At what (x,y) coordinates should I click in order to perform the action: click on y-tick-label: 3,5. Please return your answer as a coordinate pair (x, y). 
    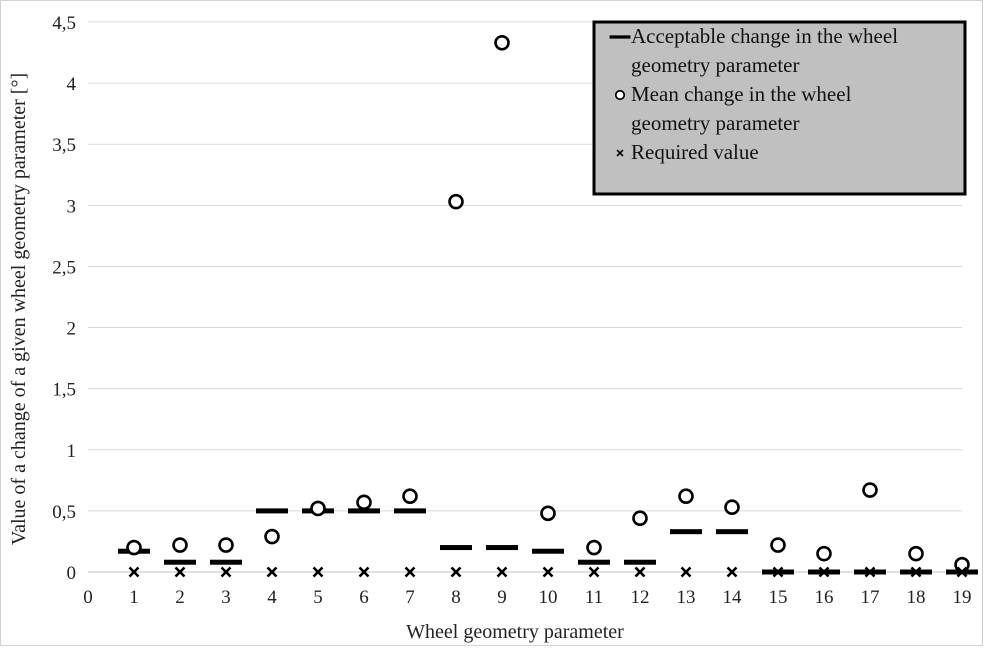
    Looking at the image, I should click on (64, 145).